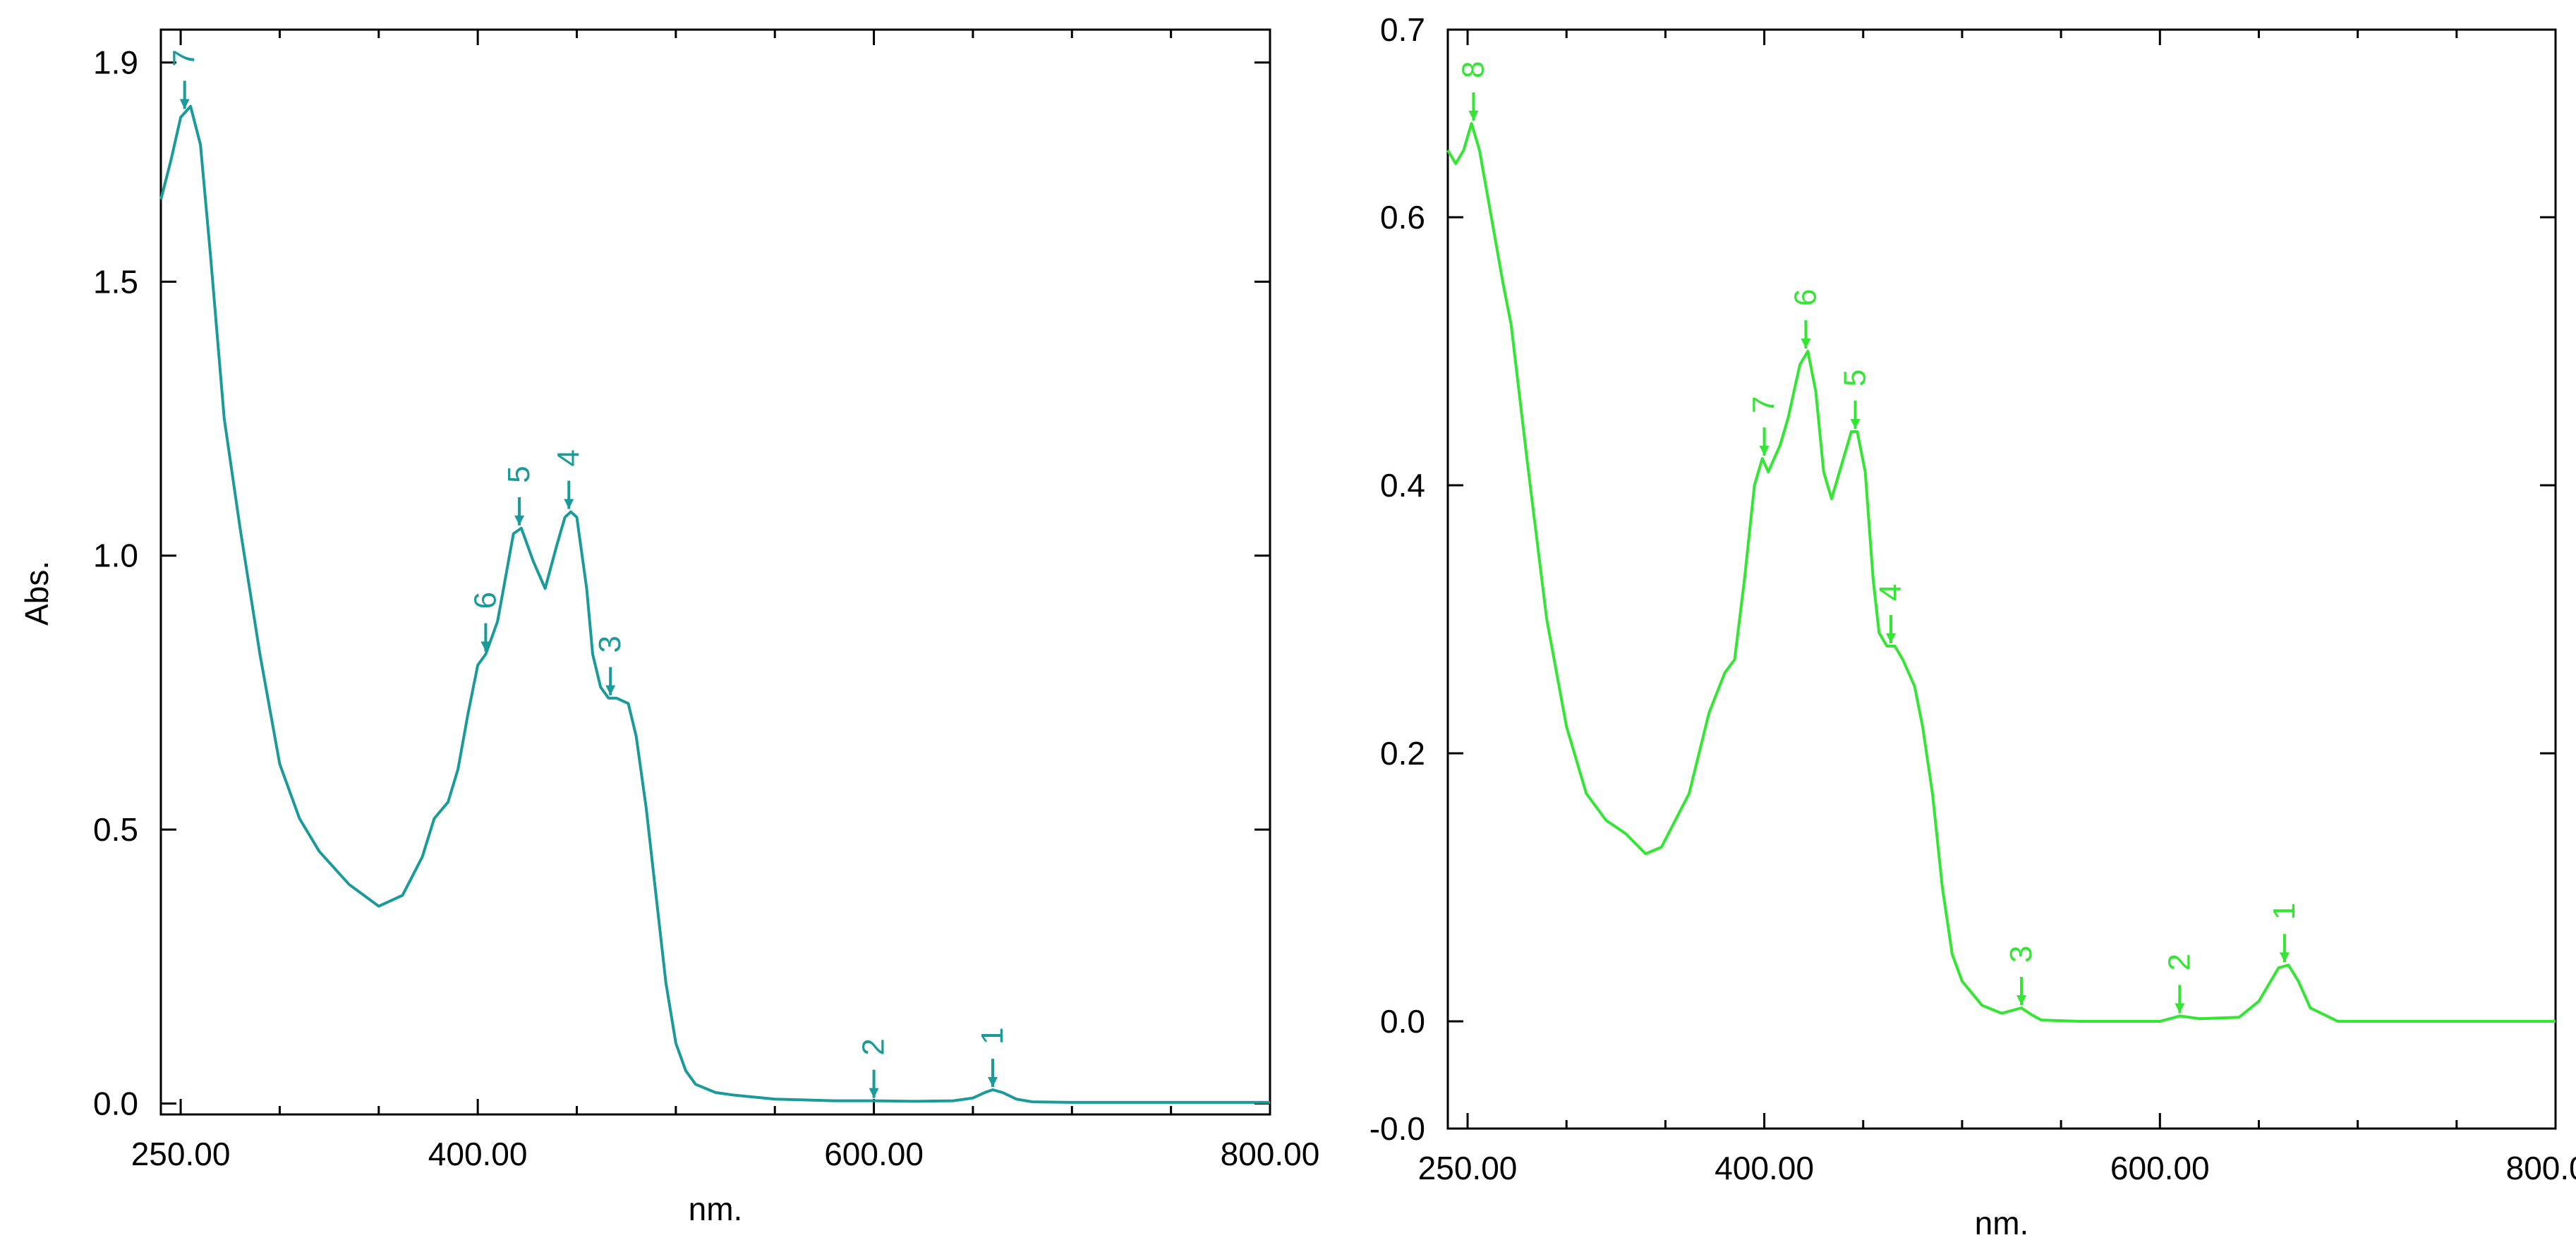 This screenshot has width=2576, height=1240. I want to click on y-tick-label: 0.4, so click(1403, 485).